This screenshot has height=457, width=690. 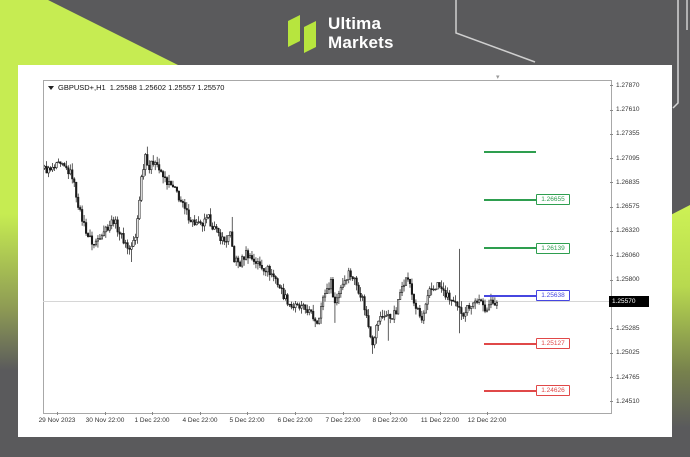 I want to click on time-axis-label: 11 Dec 22:00, so click(x=440, y=420).